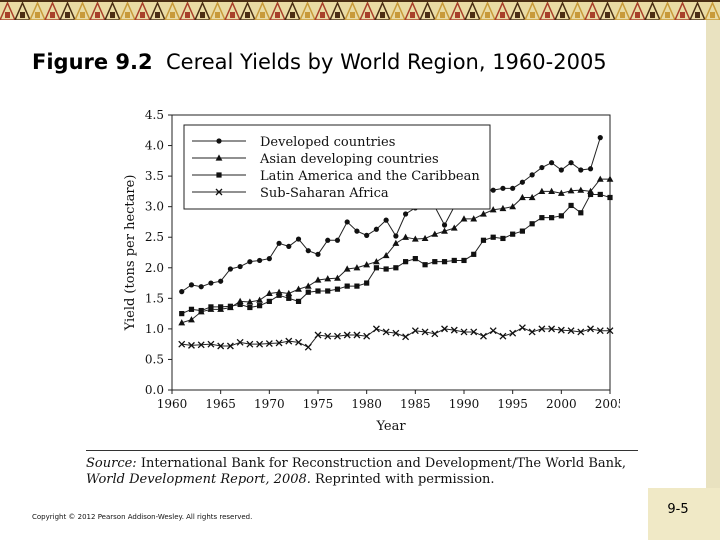  Describe the element at coordinates (366, 404) in the screenshot. I see `x-tick-label: 1980` at that location.